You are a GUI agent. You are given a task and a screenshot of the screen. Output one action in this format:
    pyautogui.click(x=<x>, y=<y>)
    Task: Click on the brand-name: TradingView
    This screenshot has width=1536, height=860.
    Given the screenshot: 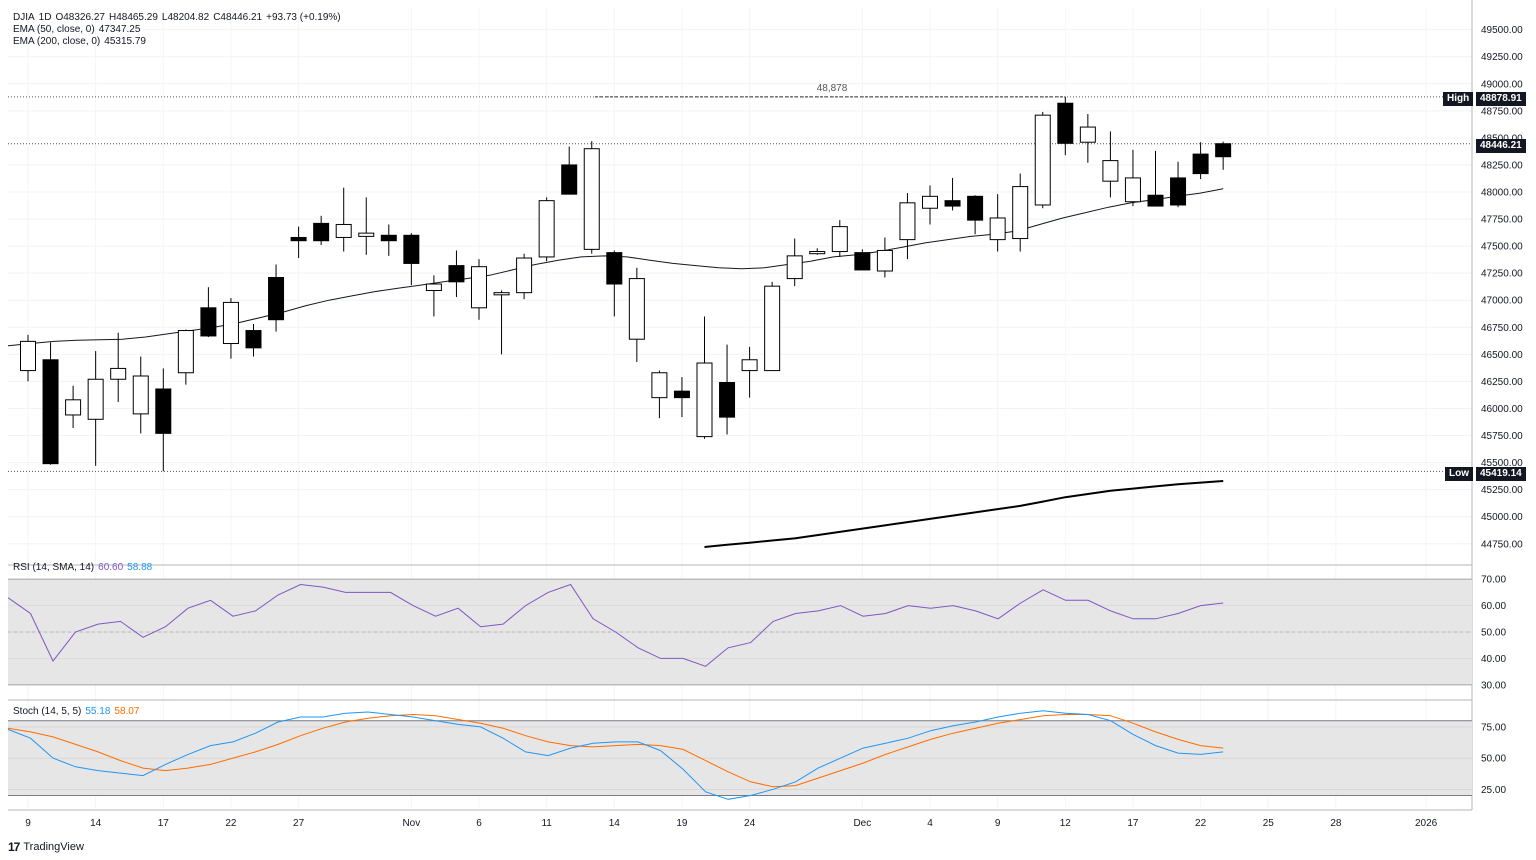 What is the action you would take?
    pyautogui.click(x=53, y=847)
    